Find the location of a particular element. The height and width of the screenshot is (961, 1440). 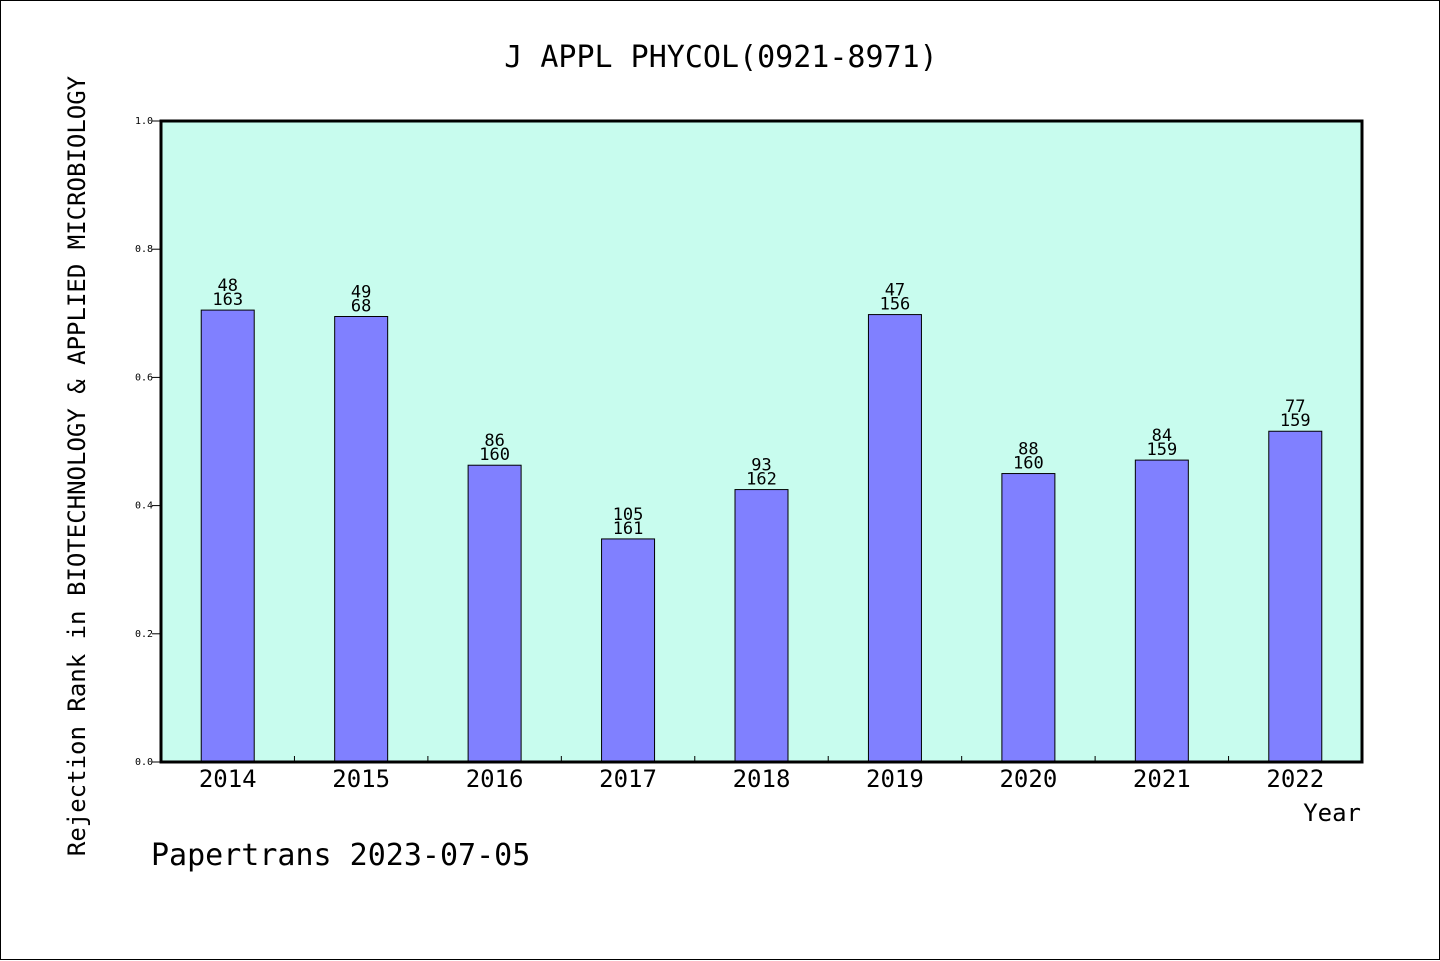

x-tick-label: 2016 is located at coordinates (495, 779).